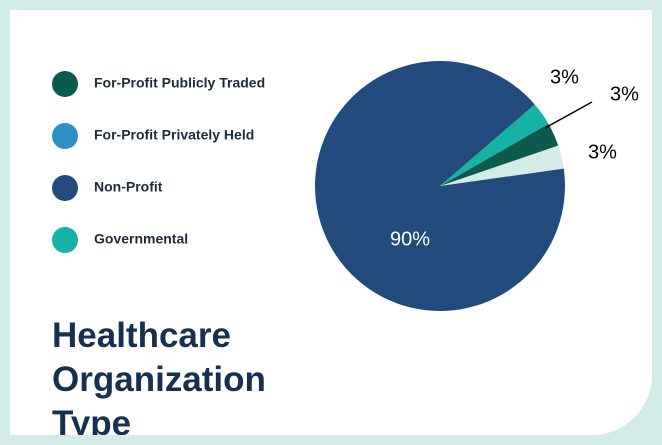 The width and height of the screenshot is (662, 445). I want to click on leader-line, so click(568, 115).